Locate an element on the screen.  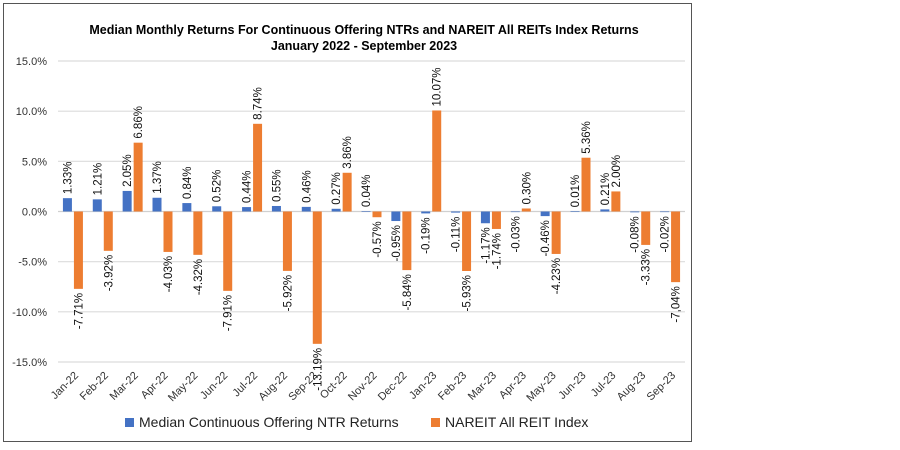
data-label-ntr: 0.84% is located at coordinates (188, 182).